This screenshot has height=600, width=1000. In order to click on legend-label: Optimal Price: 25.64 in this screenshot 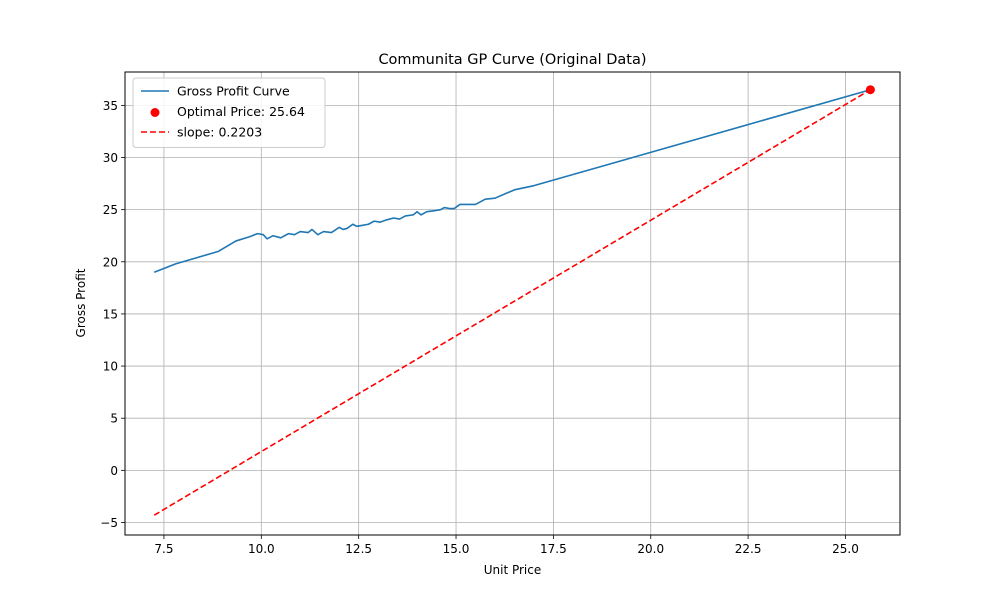, I will do `click(241, 111)`.